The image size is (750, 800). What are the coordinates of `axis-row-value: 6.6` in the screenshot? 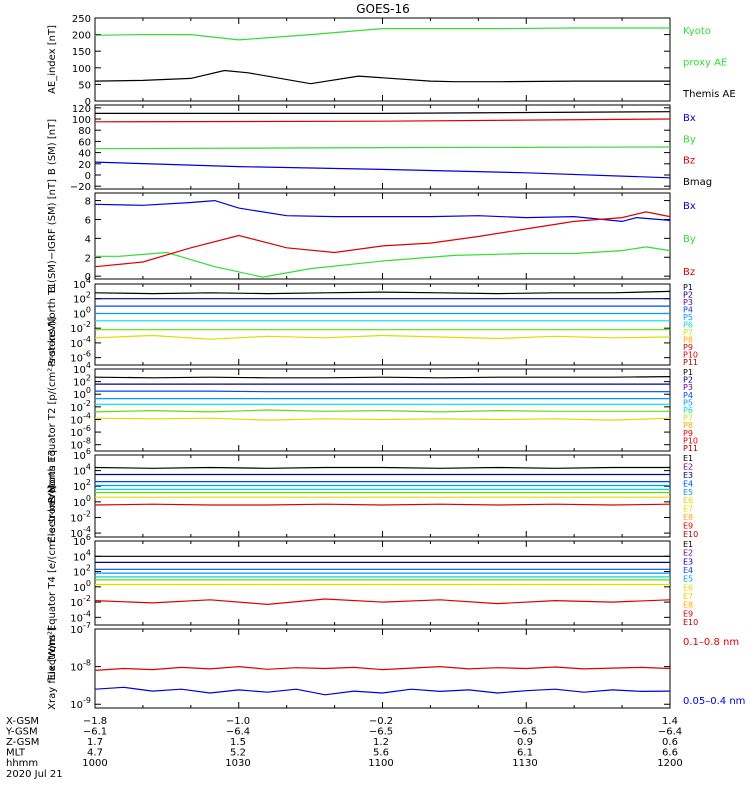 It's located at (670, 753).